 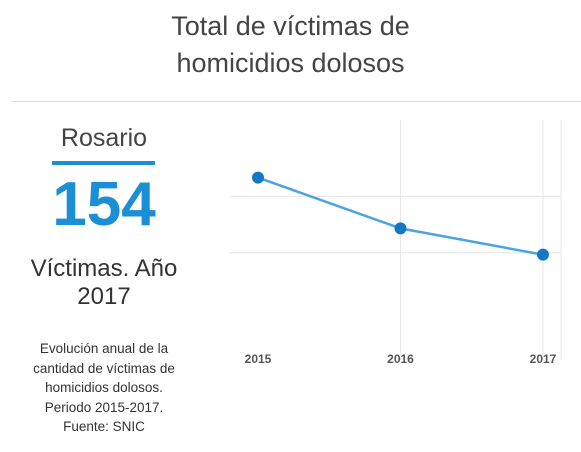 What do you see at coordinates (104, 268) in the screenshot?
I see `victims-label-line-1: Víctimas. Año` at bounding box center [104, 268].